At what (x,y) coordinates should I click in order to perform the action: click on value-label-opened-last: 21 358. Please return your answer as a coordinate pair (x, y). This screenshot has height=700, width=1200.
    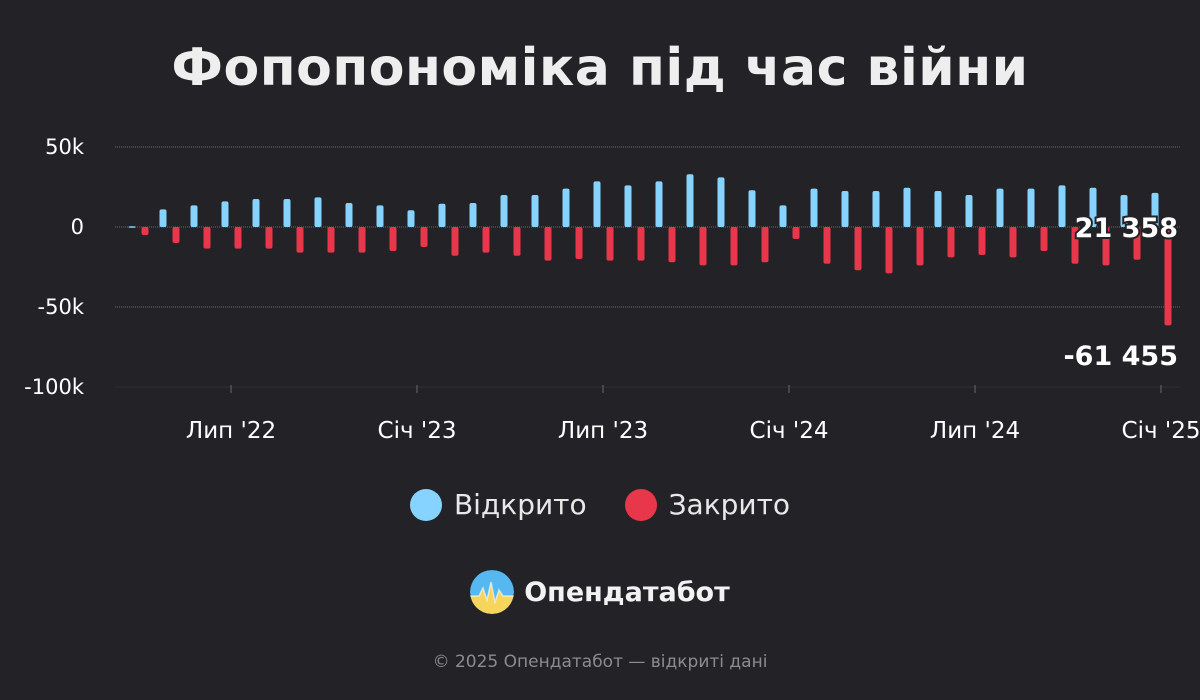
    Looking at the image, I should click on (1126, 228).